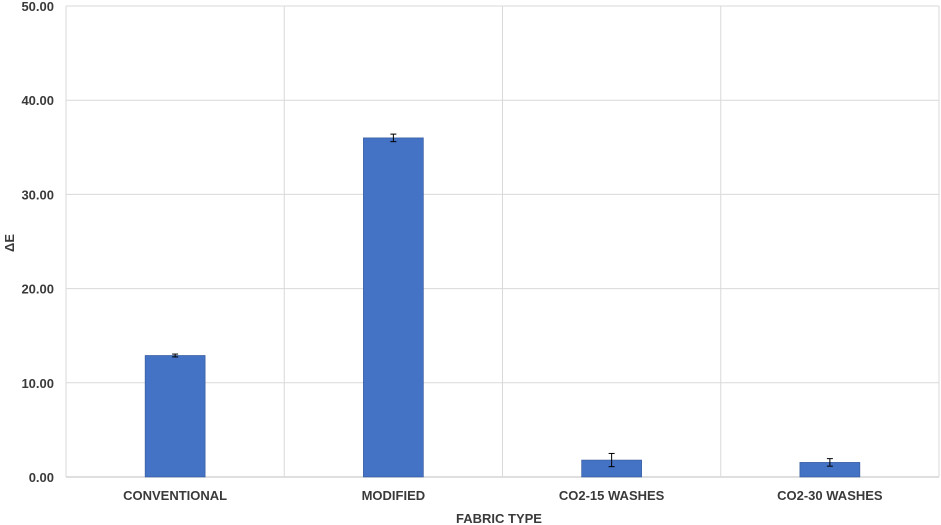 Image resolution: width=941 pixels, height=525 pixels. What do you see at coordinates (9, 243) in the screenshot?
I see `y-axis-title: ΔE` at bounding box center [9, 243].